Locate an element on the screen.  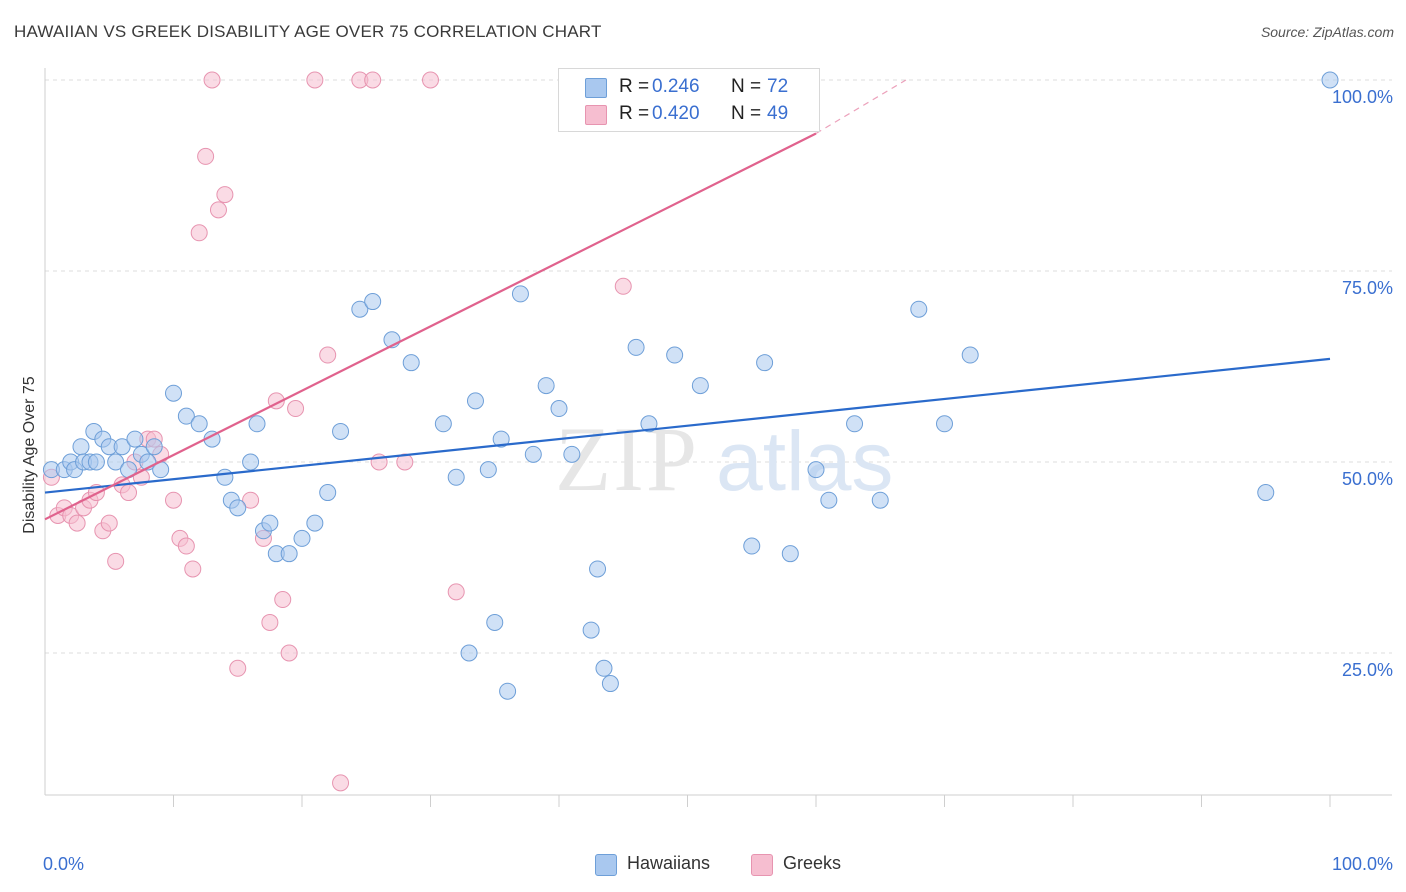
y-tick-label: 100.0% is located at coordinates (1362, 97).